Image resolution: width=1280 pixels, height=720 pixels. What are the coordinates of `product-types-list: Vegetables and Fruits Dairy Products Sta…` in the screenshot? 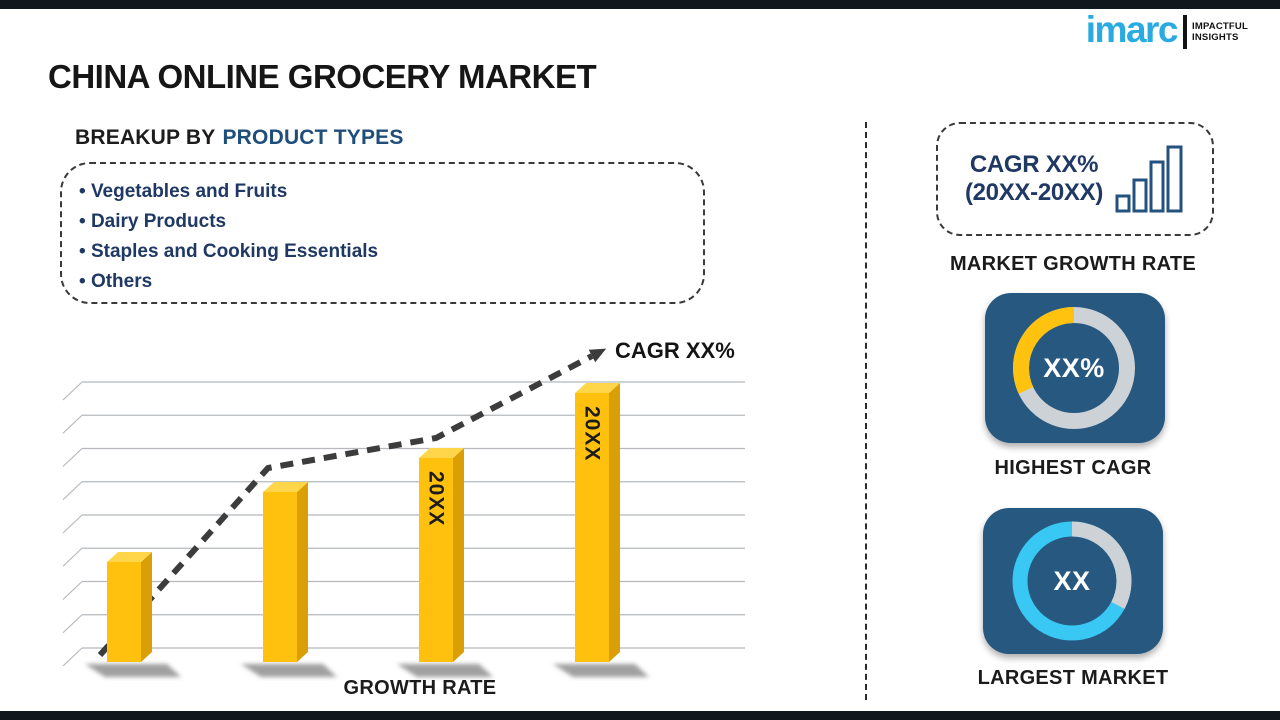 It's located at (382, 237).